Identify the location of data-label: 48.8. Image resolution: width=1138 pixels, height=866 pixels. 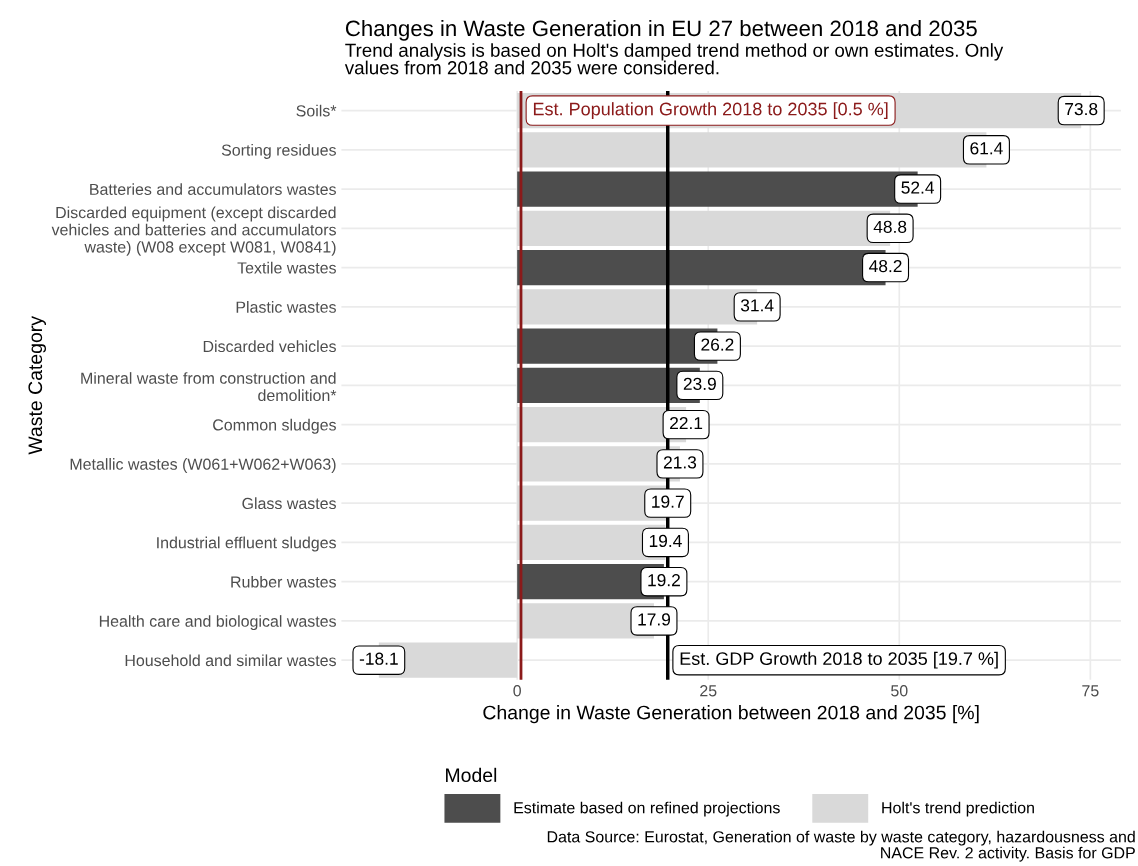
(890, 226).